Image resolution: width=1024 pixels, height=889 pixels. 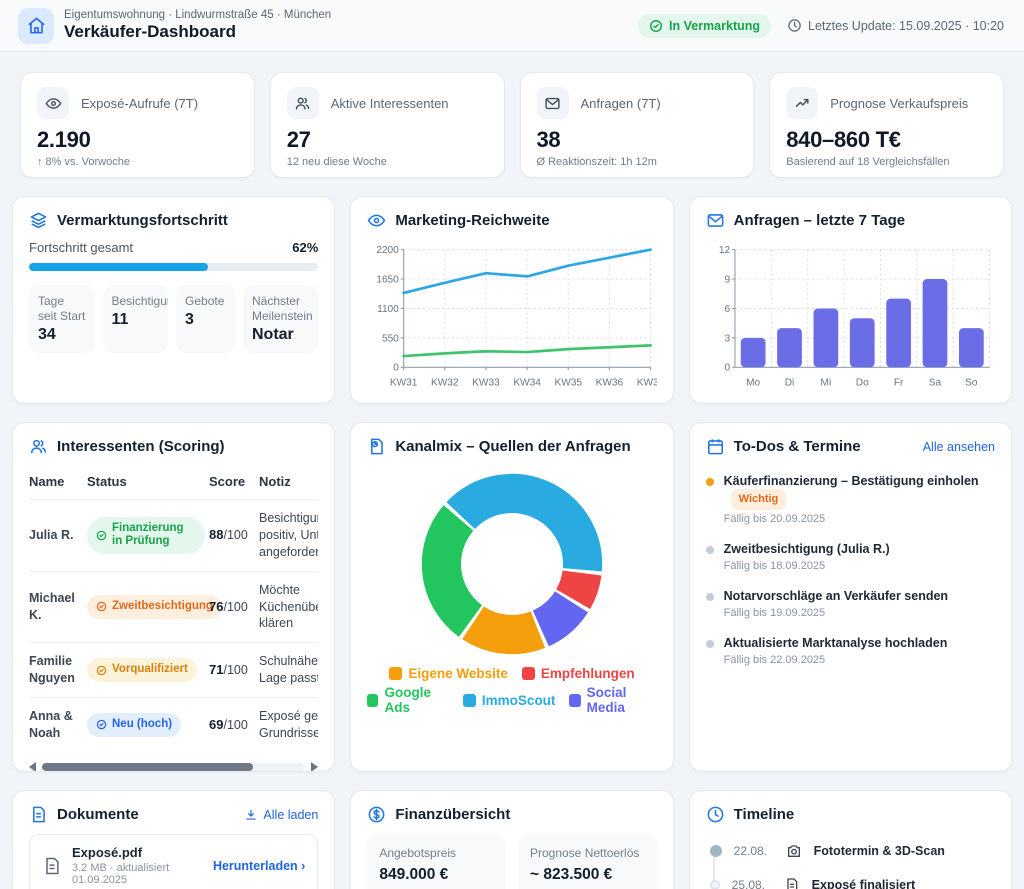 I want to click on legend-item: ImmoScout, so click(x=508, y=700).